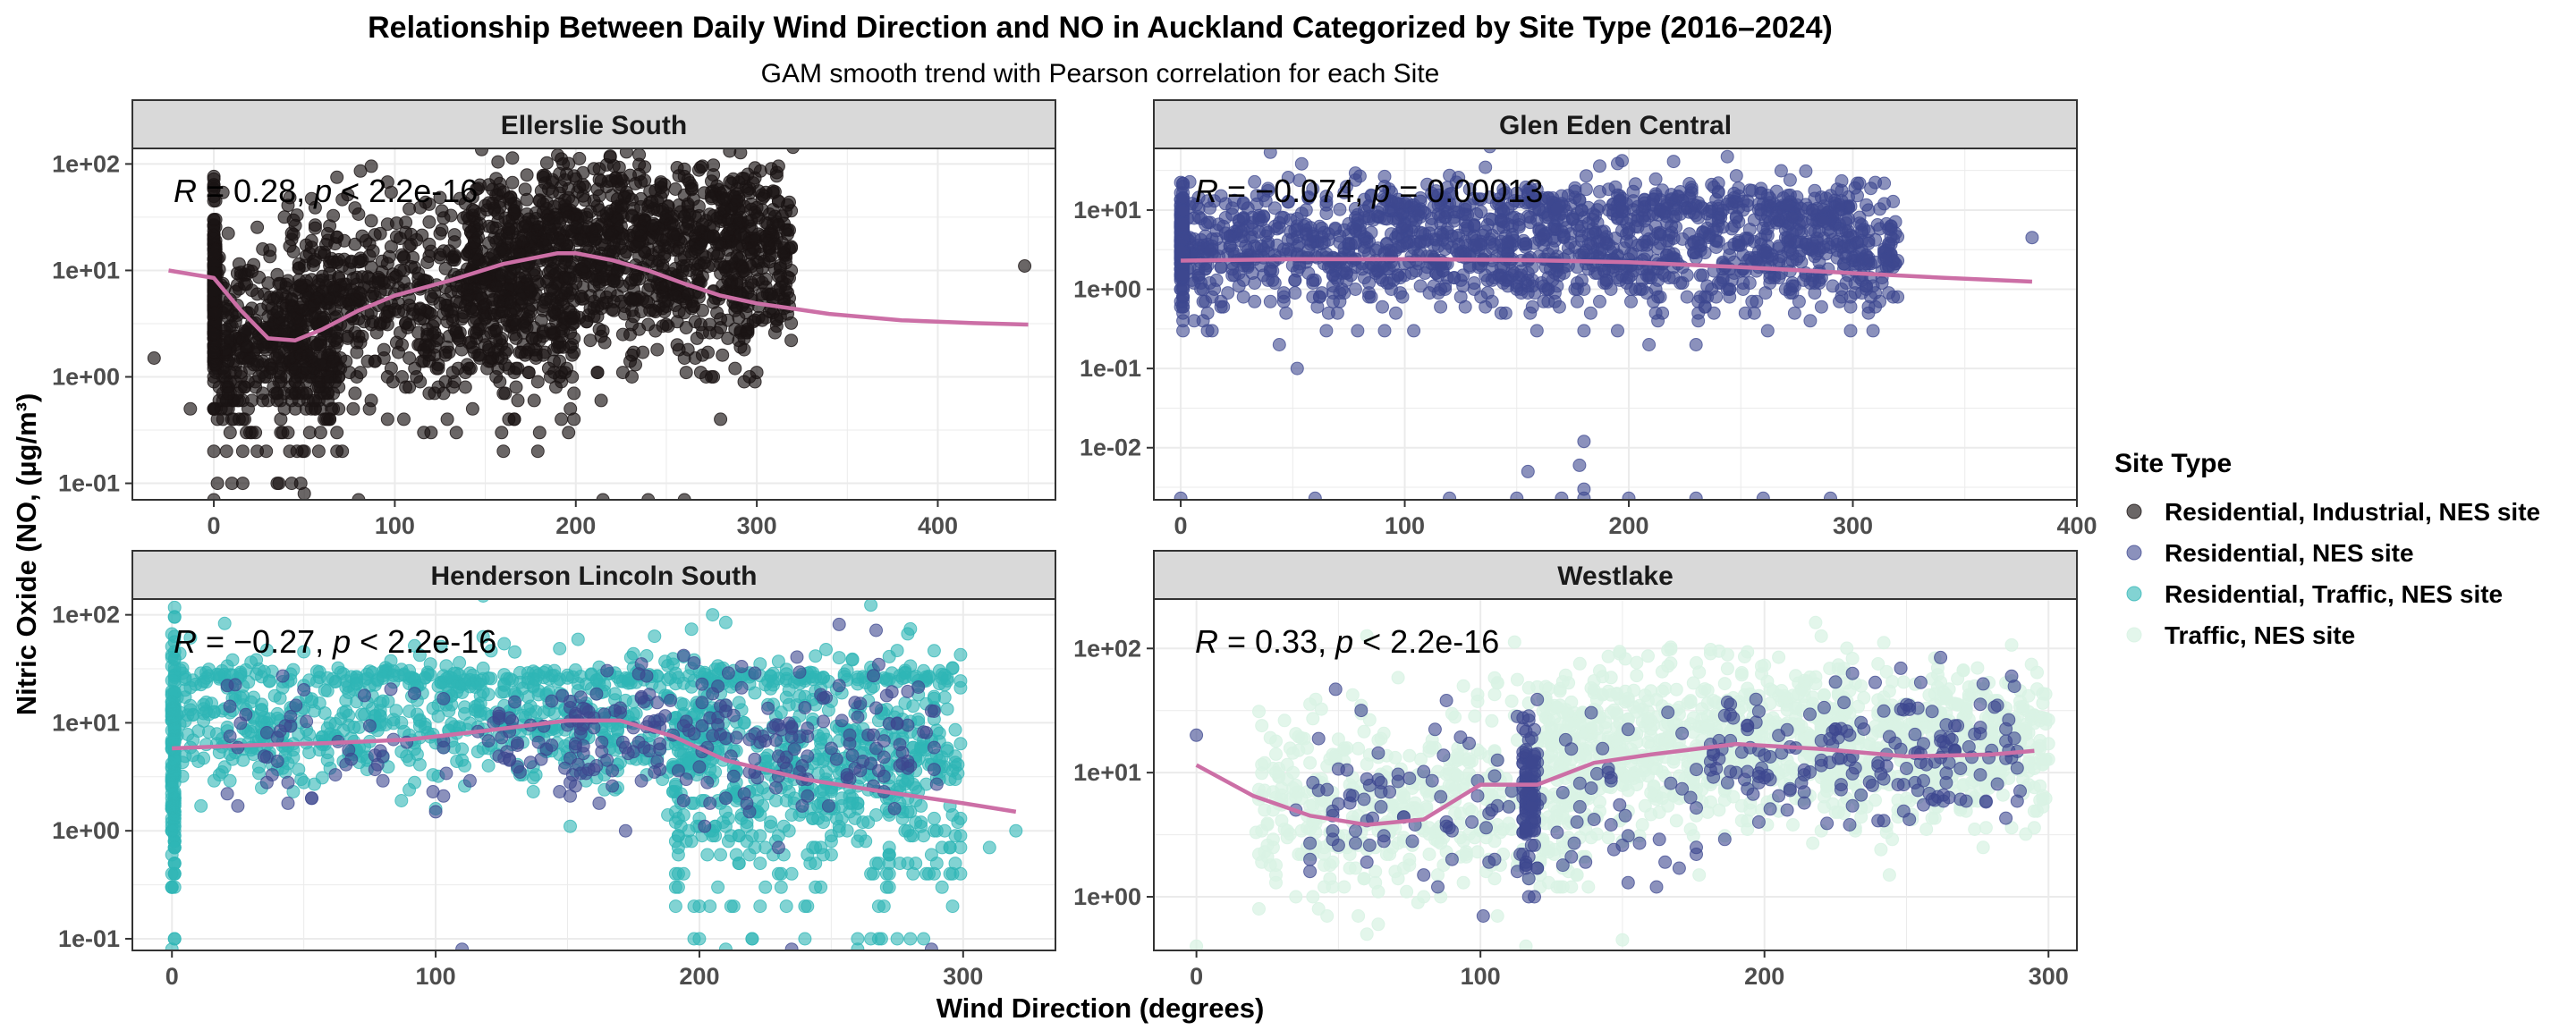 The height and width of the screenshot is (1030, 2576). Describe the element at coordinates (1615, 124) in the screenshot. I see `facet-strip` at that location.